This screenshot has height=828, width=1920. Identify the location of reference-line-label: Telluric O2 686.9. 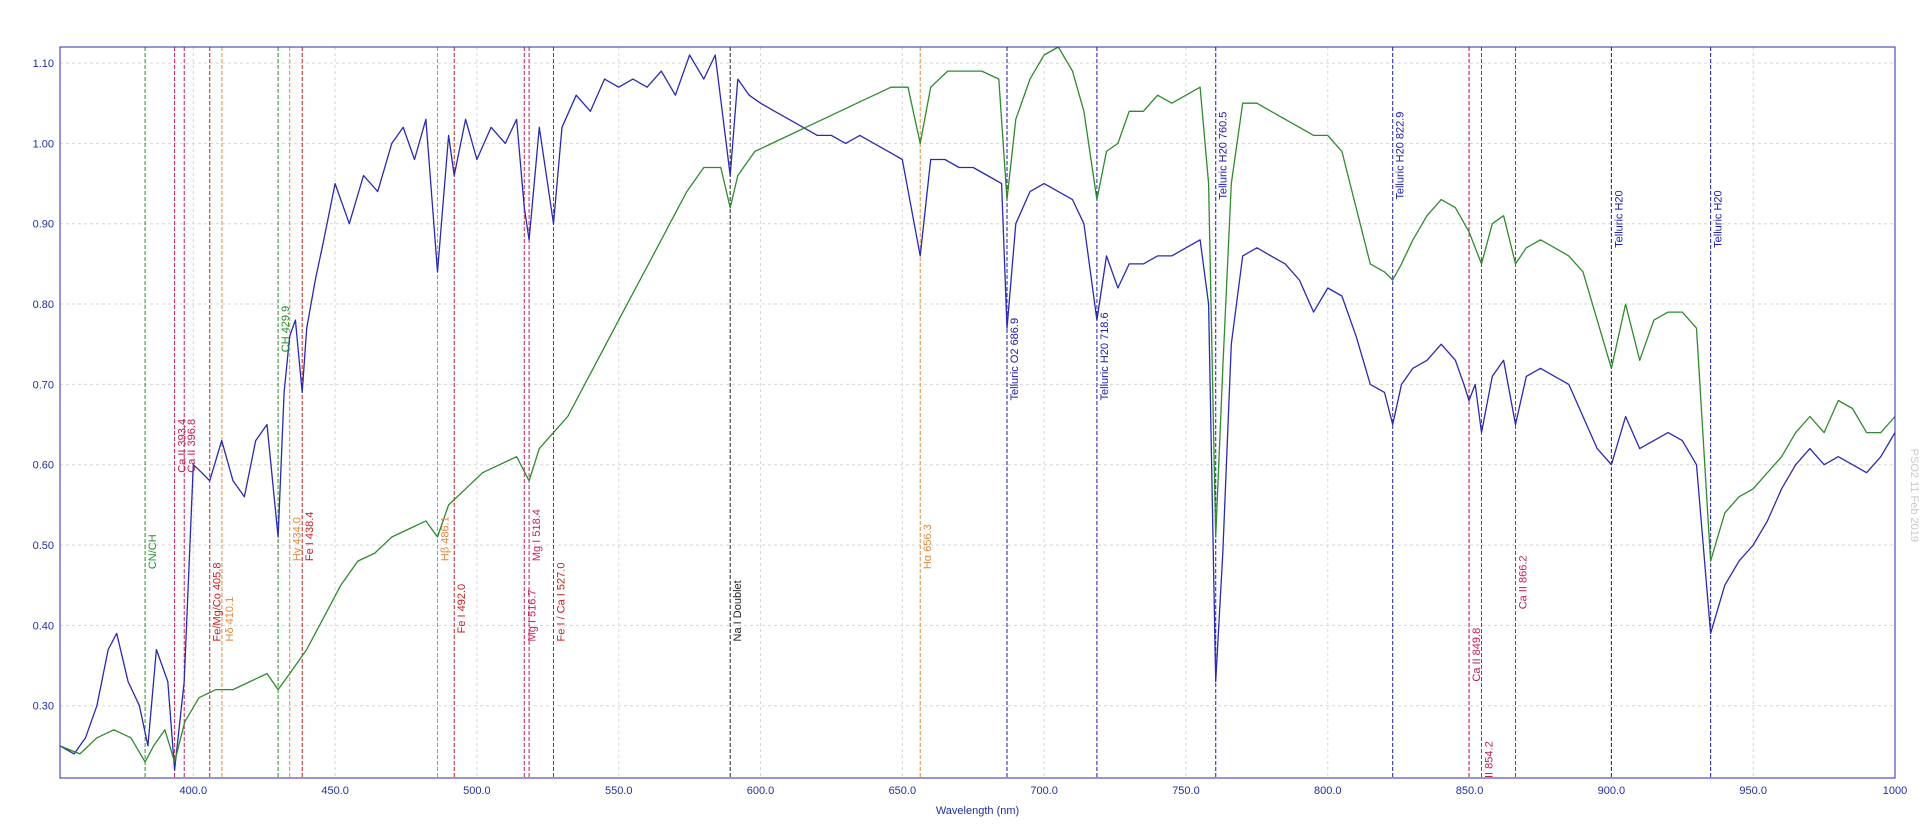
(1015, 359).